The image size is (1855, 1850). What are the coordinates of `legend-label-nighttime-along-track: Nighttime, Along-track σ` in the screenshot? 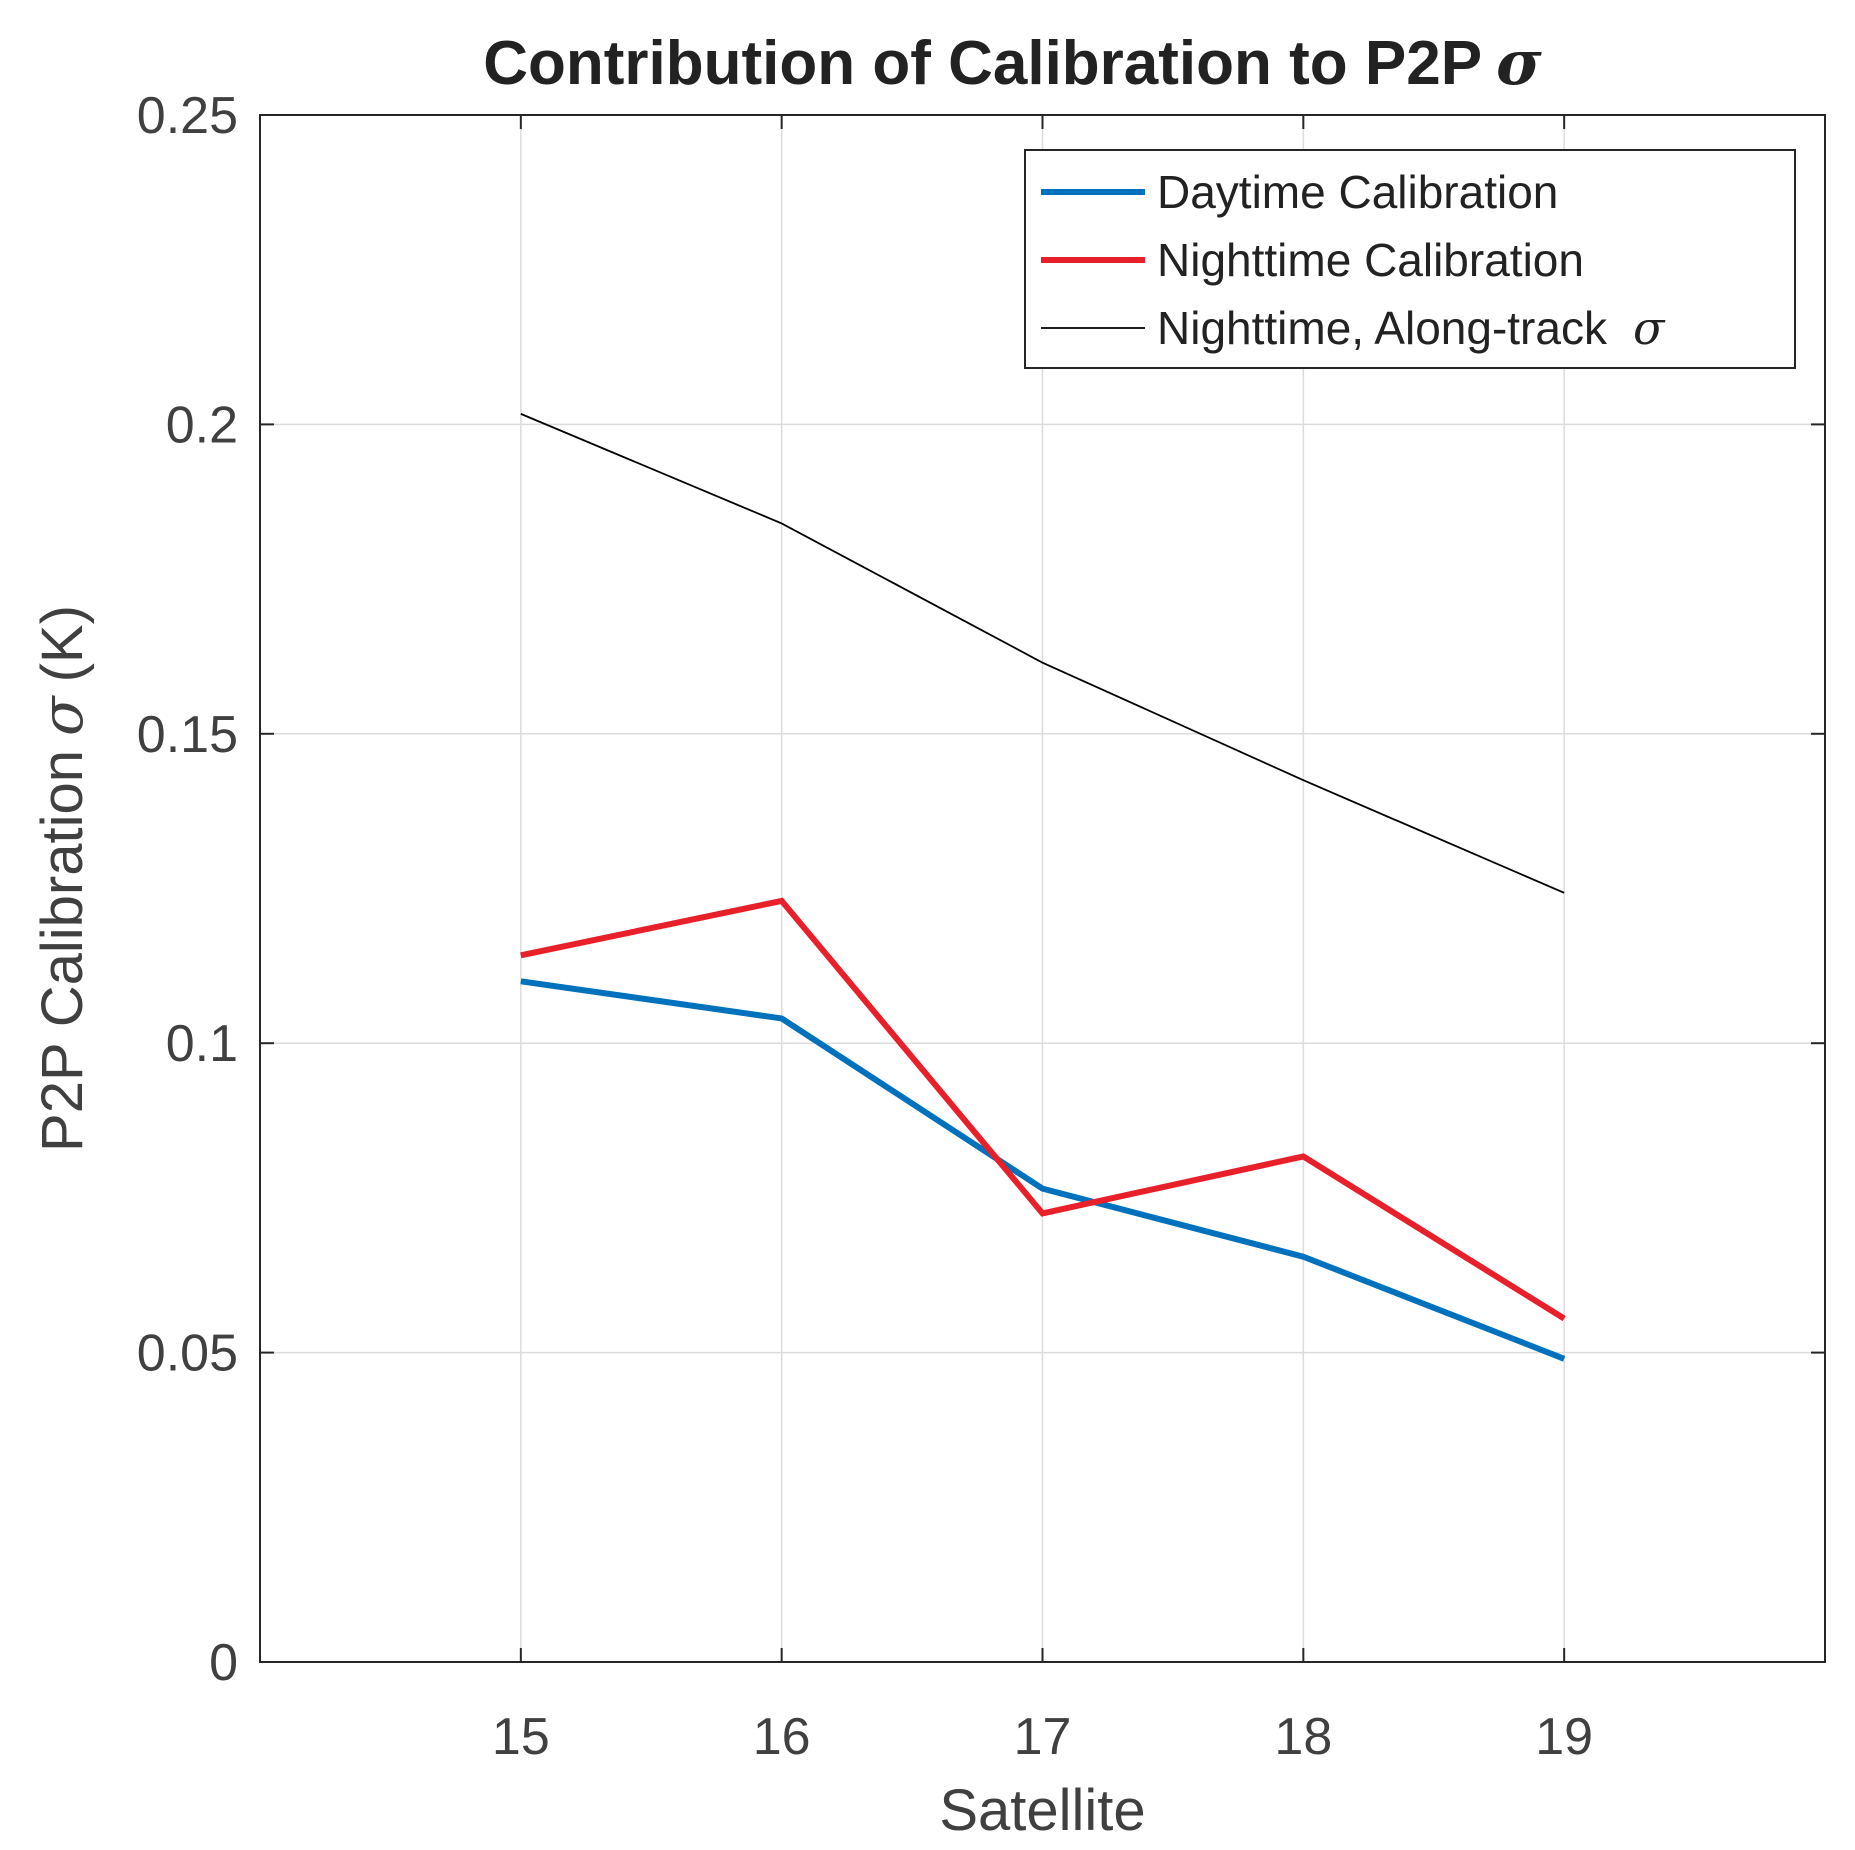 It's located at (1411, 328).